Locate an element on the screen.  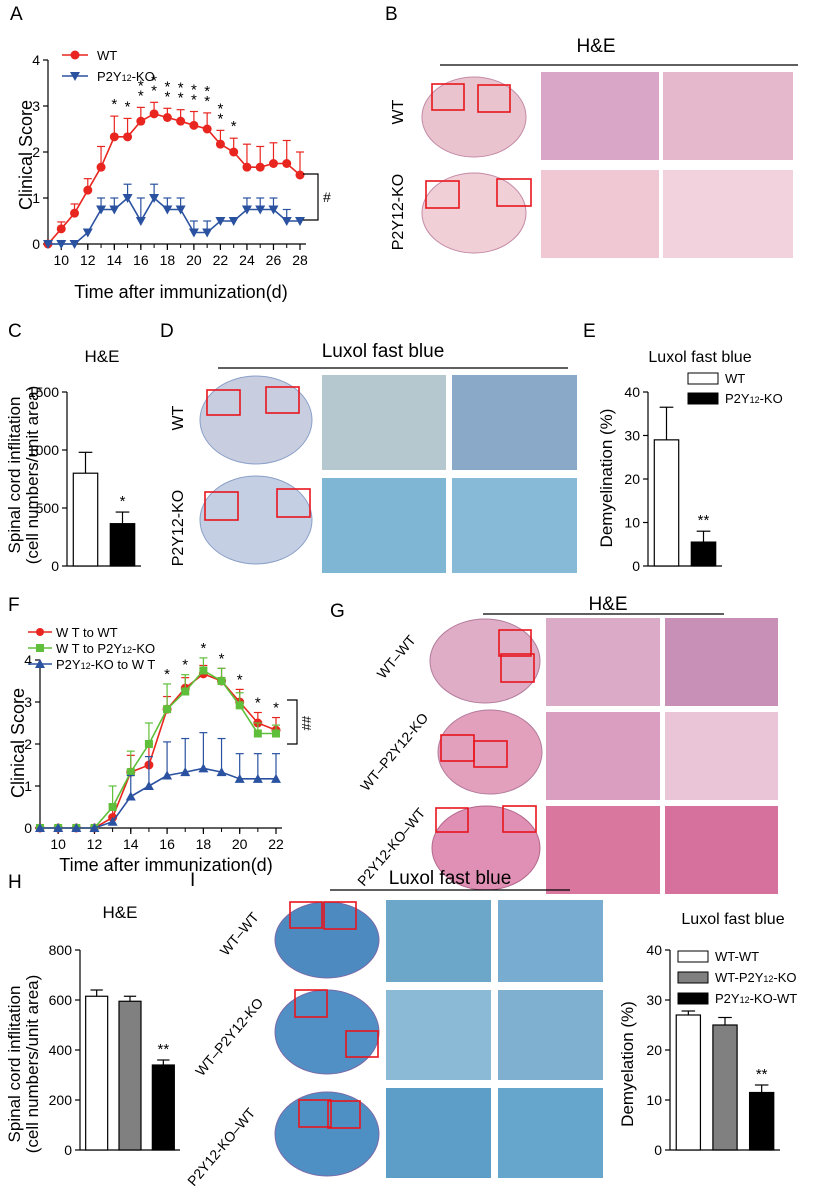
x-tick-label: 28 is located at coordinates (300, 260).